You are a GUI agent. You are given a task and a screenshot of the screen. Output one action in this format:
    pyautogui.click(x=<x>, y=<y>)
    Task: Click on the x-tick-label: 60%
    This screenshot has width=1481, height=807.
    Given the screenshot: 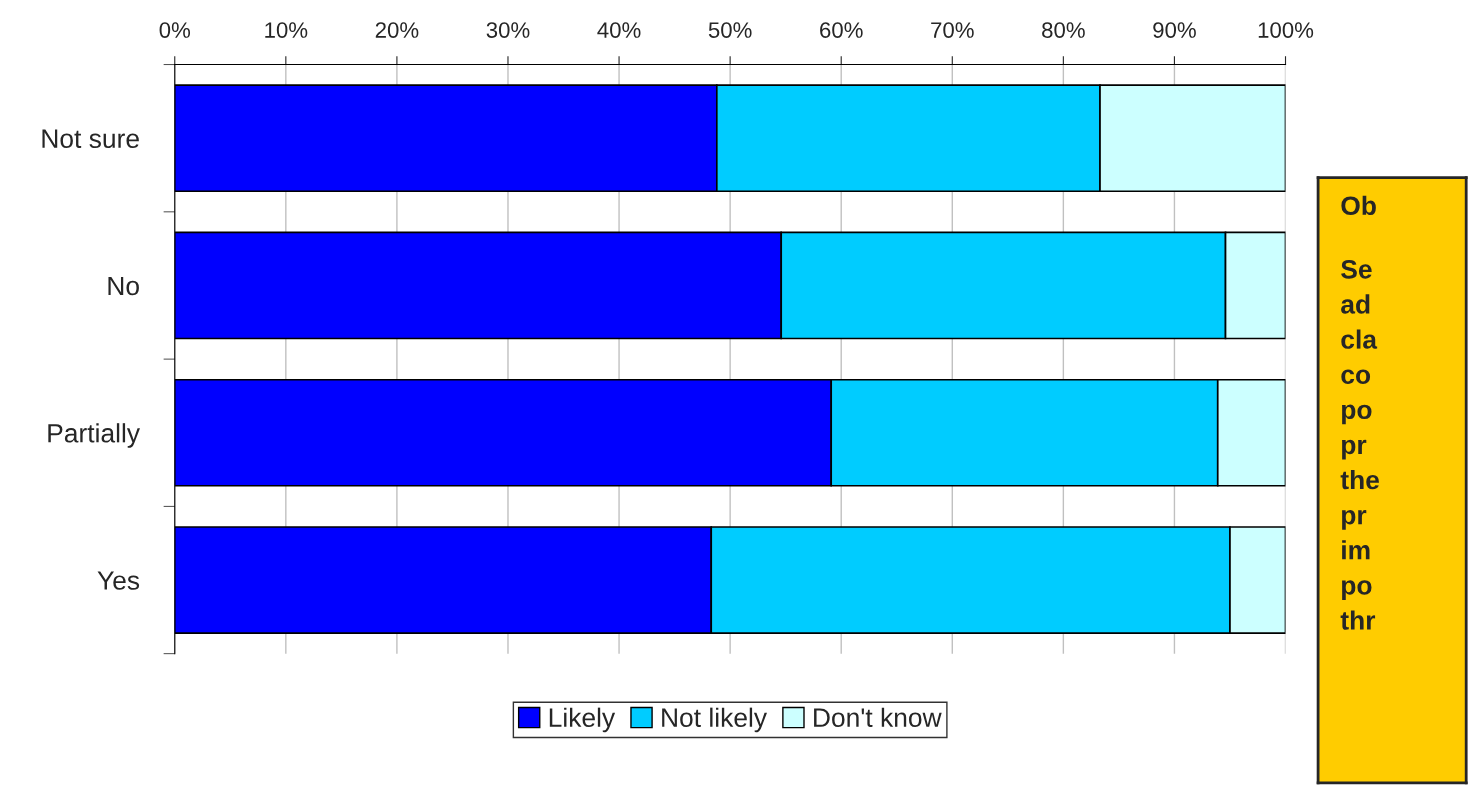 What is the action you would take?
    pyautogui.click(x=841, y=30)
    